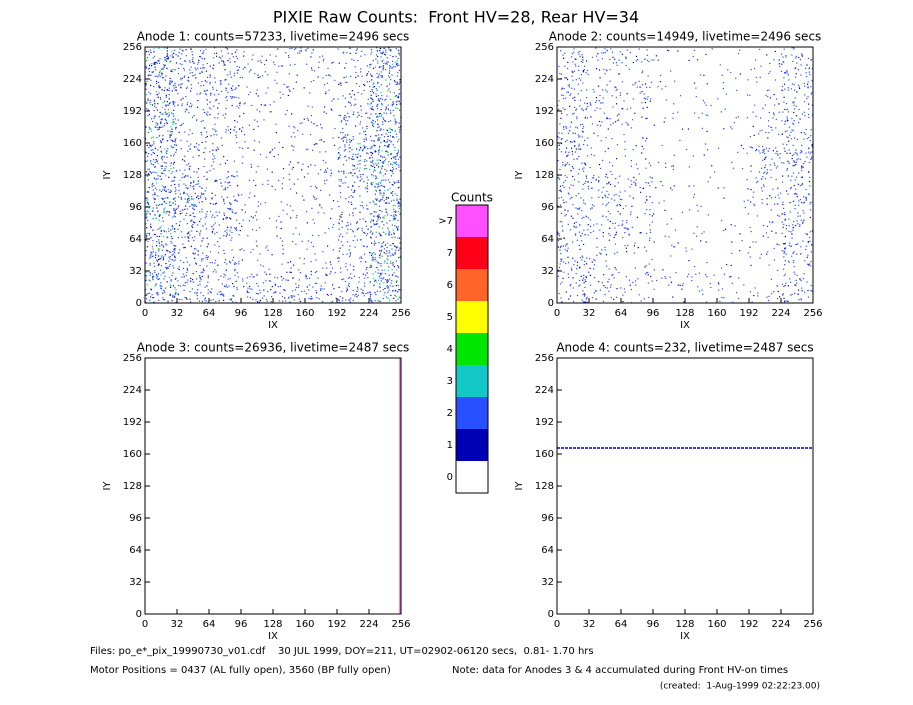  Describe the element at coordinates (812, 313) in the screenshot. I see `x-tick-label: 256` at that location.